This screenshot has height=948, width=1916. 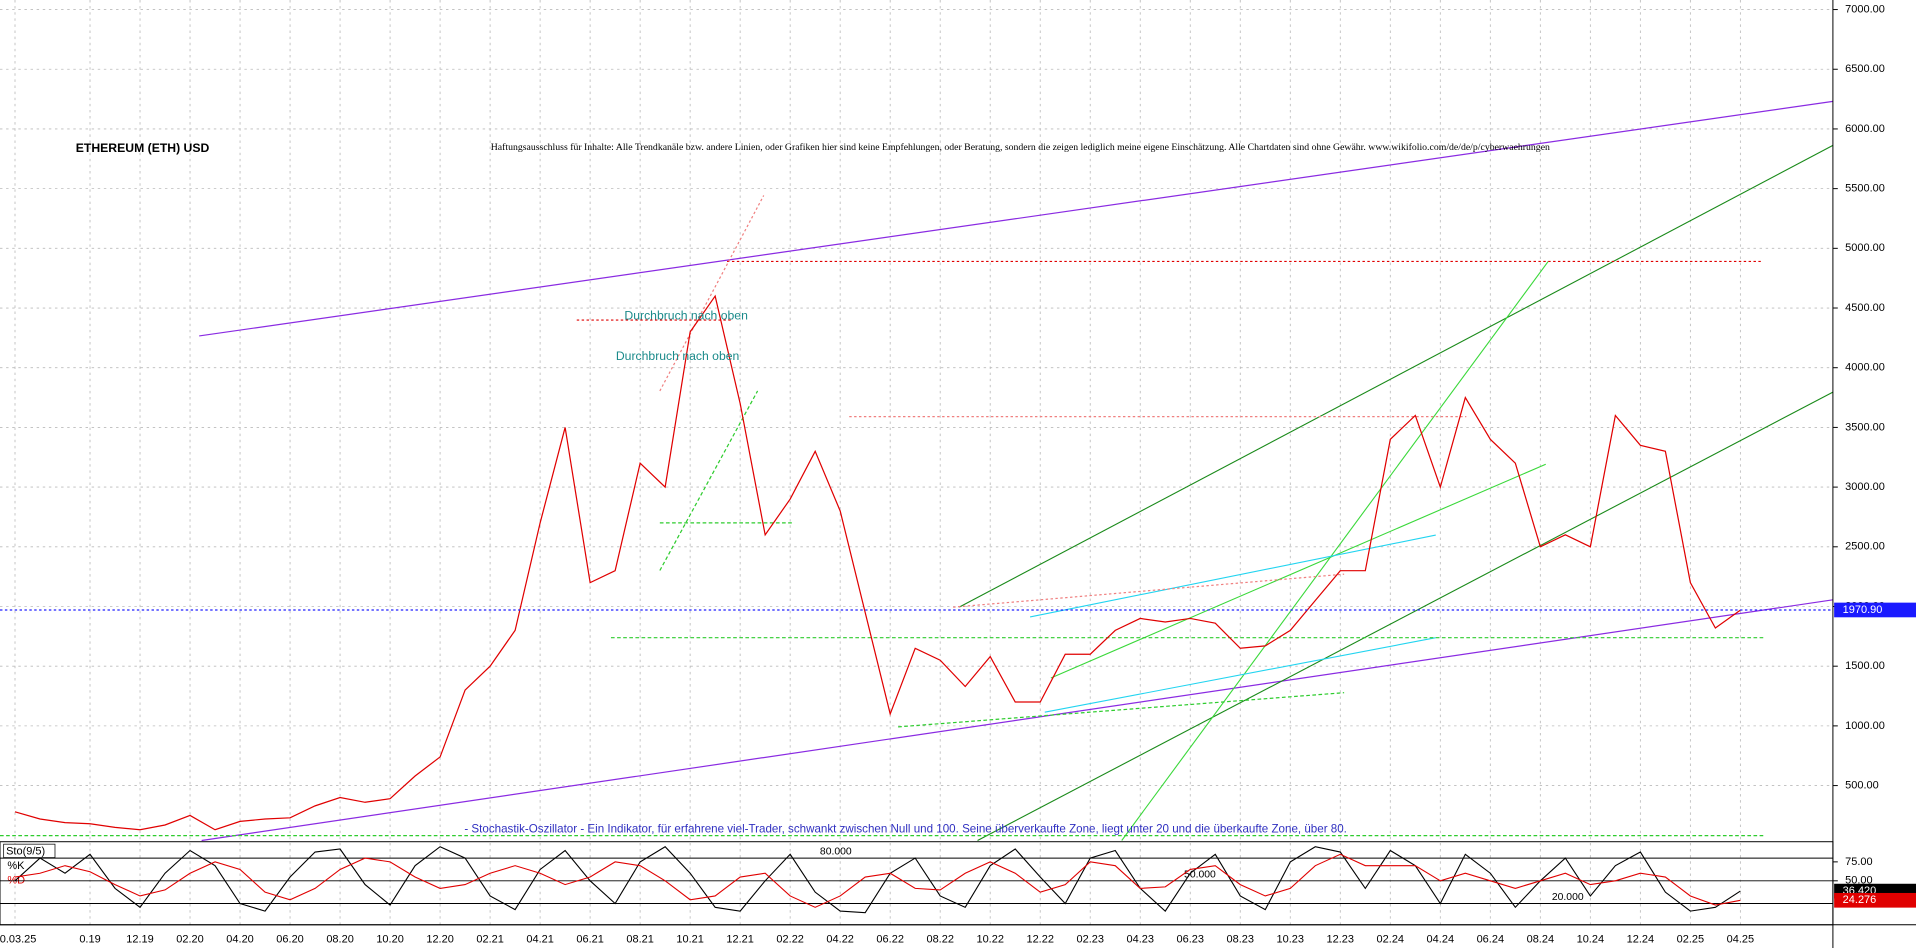 I want to click on oscillator-line, so click(x=877, y=880).